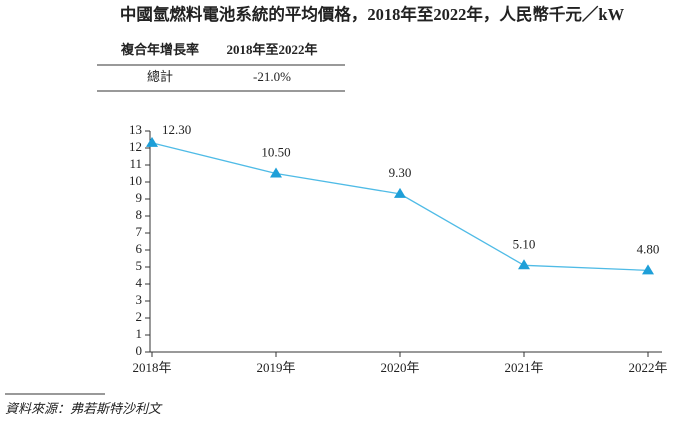 The height and width of the screenshot is (422, 700). I want to click on value-label: 9.30, so click(400, 172).